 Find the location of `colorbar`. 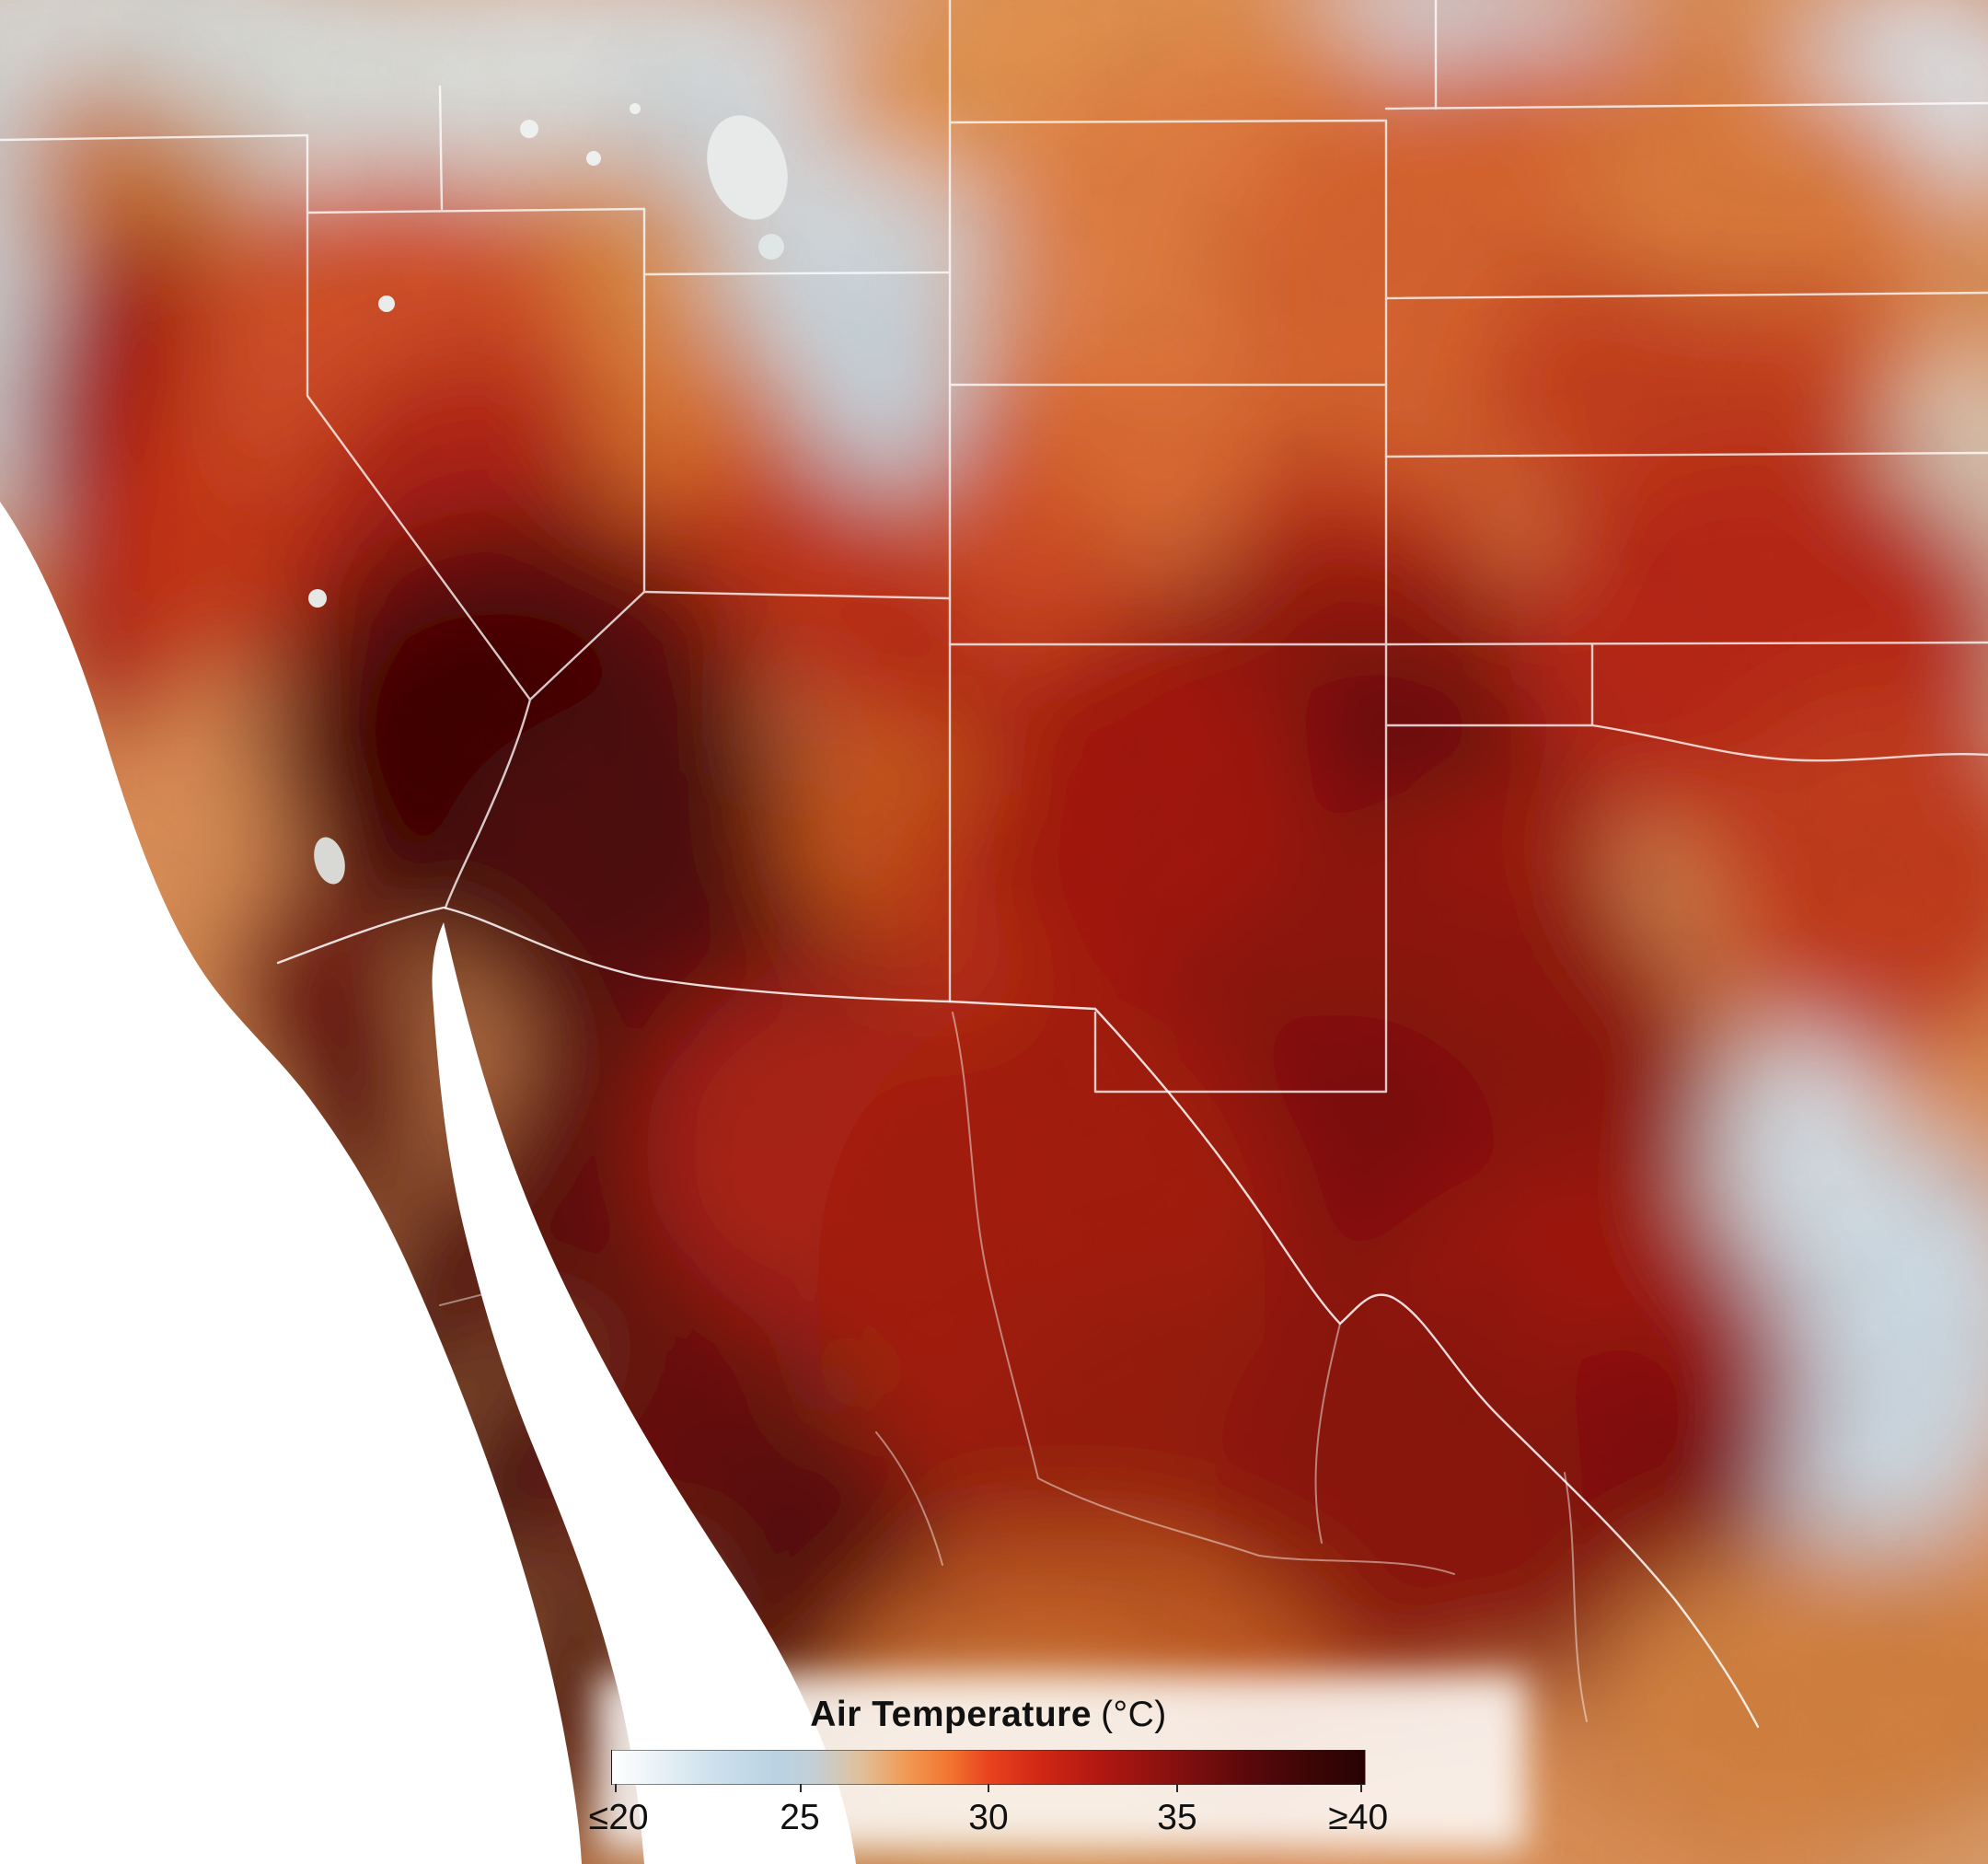

colorbar is located at coordinates (988, 1771).